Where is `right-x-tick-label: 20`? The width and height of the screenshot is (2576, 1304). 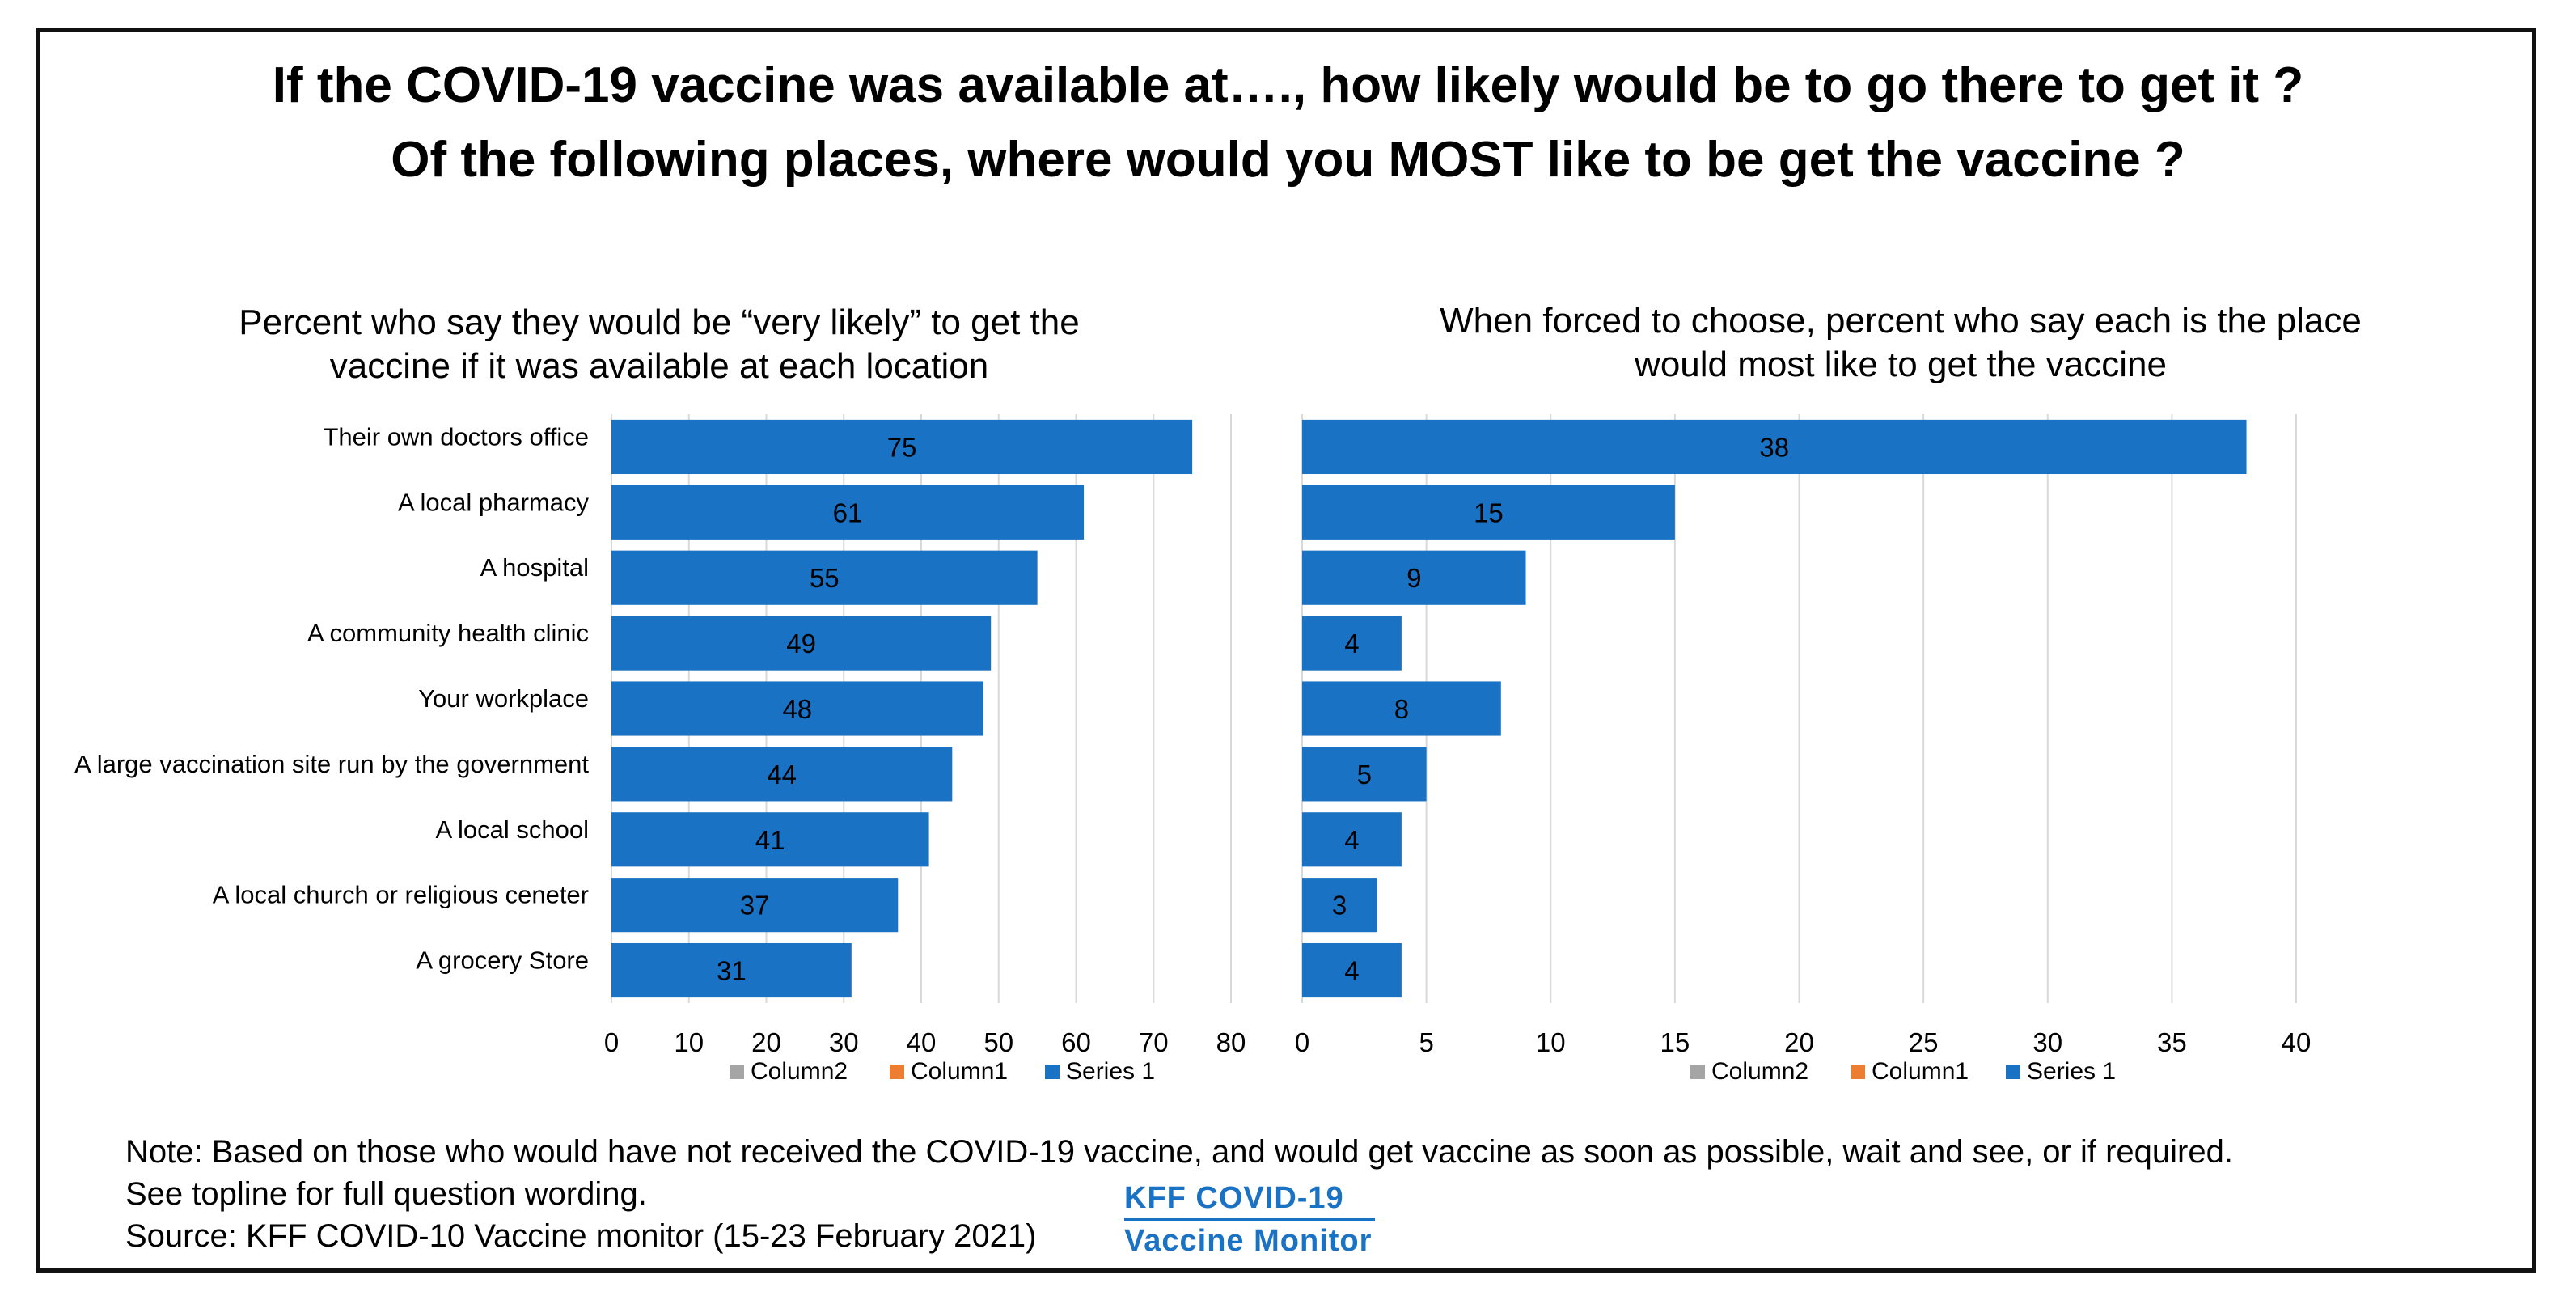 right-x-tick-label: 20 is located at coordinates (1799, 1042).